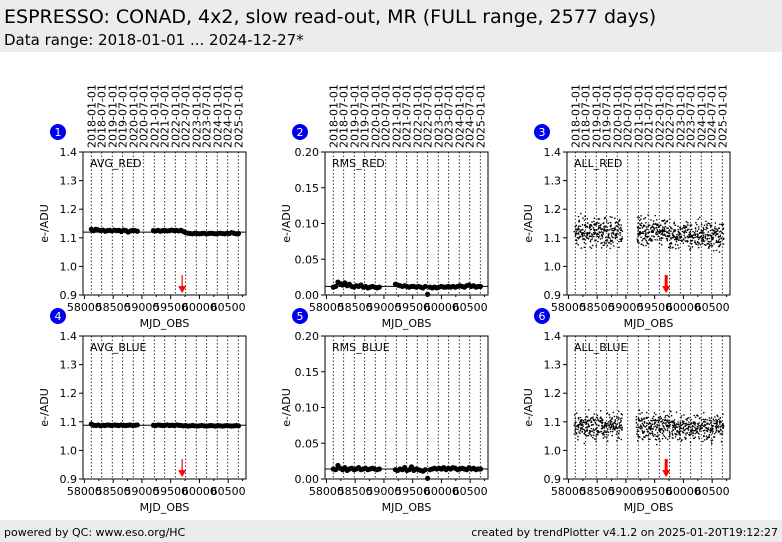  Describe the element at coordinates (600, 347) in the screenshot. I see `panel-label: ALL_BLUE` at that location.